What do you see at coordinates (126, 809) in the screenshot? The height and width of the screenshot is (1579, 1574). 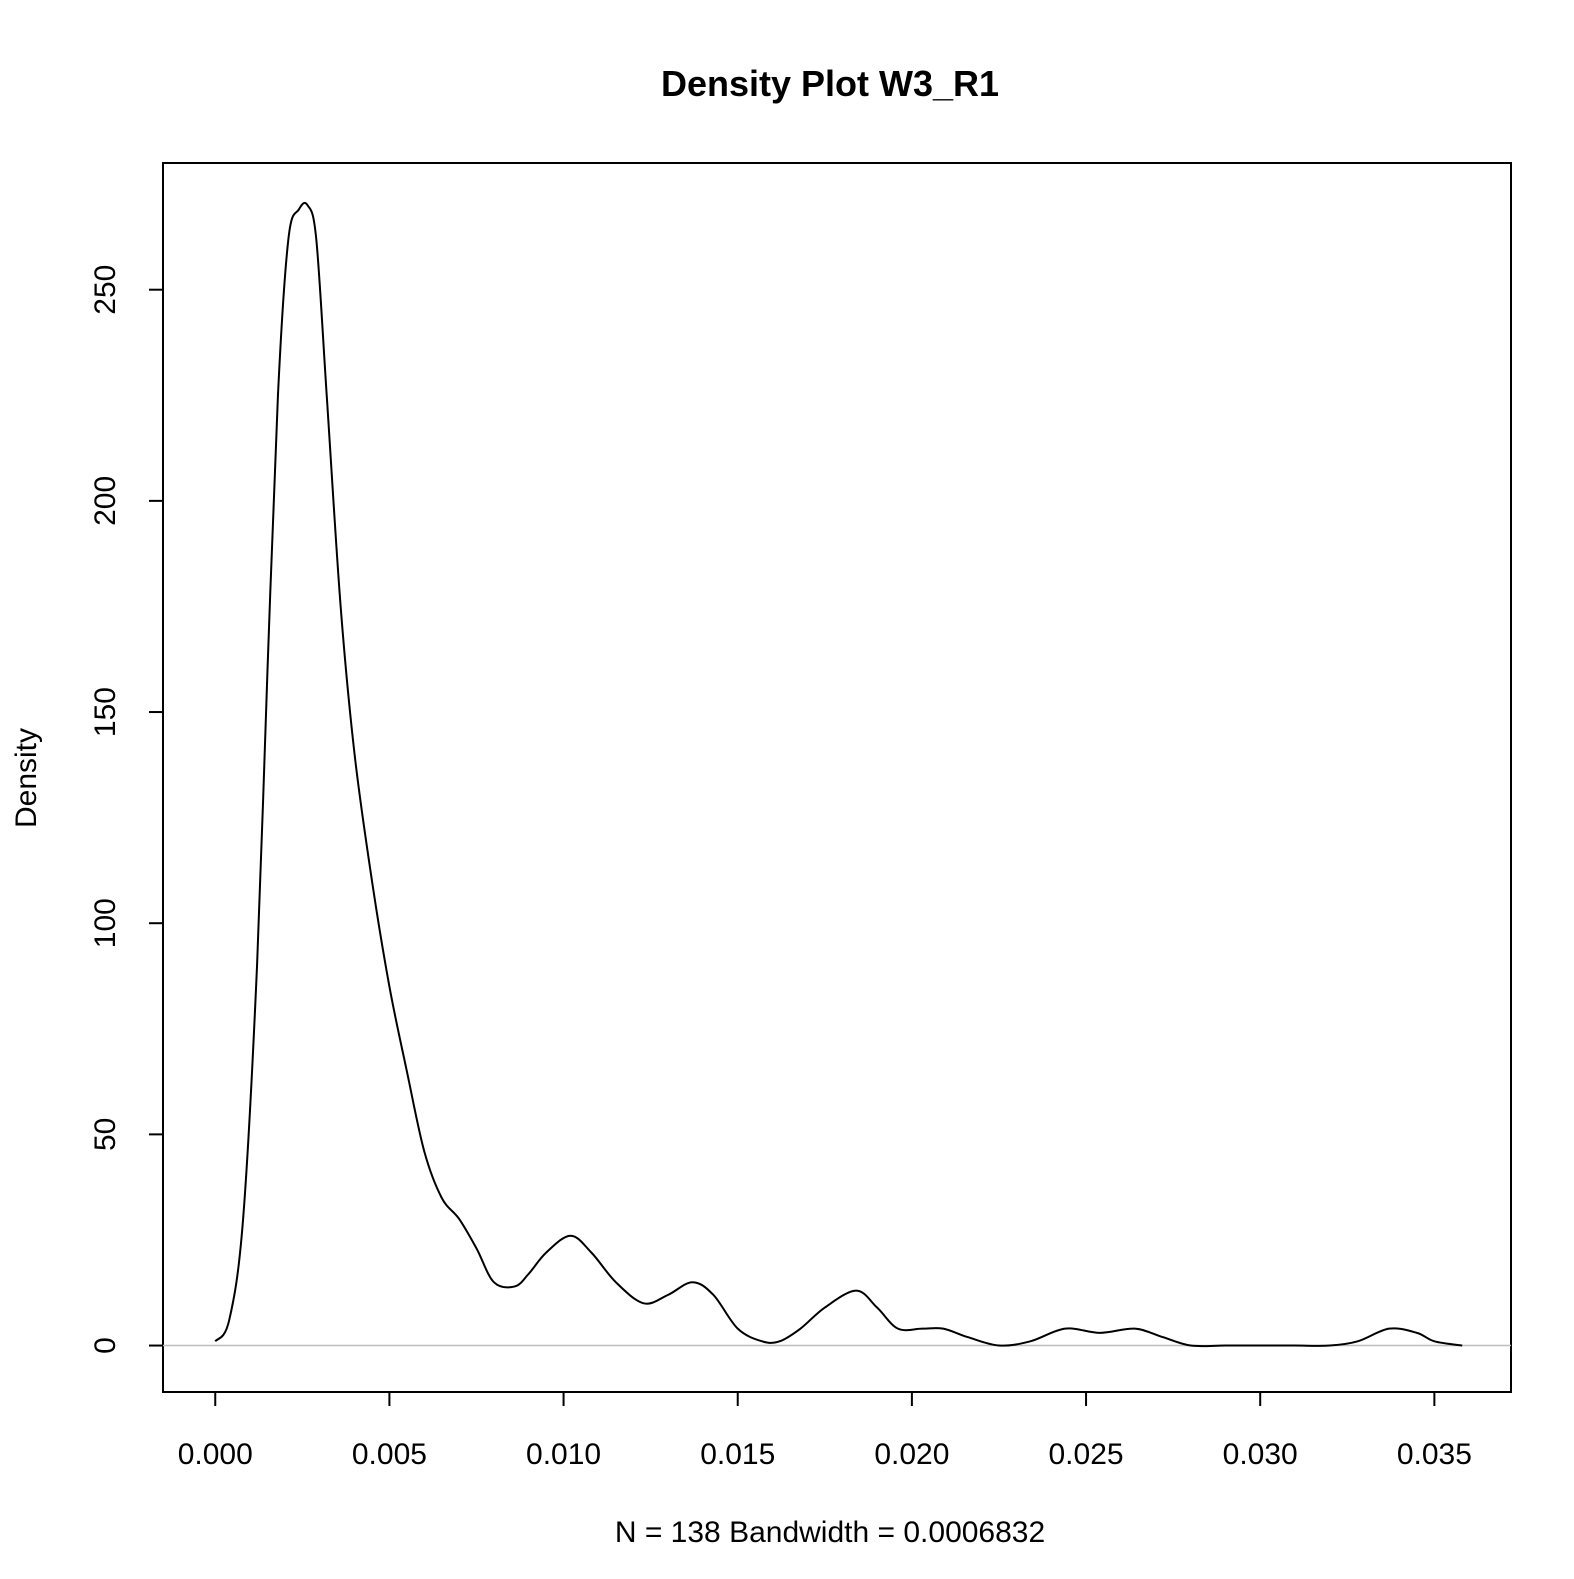 I see `y-axis: 0 50 100 150 200 250` at bounding box center [126, 809].